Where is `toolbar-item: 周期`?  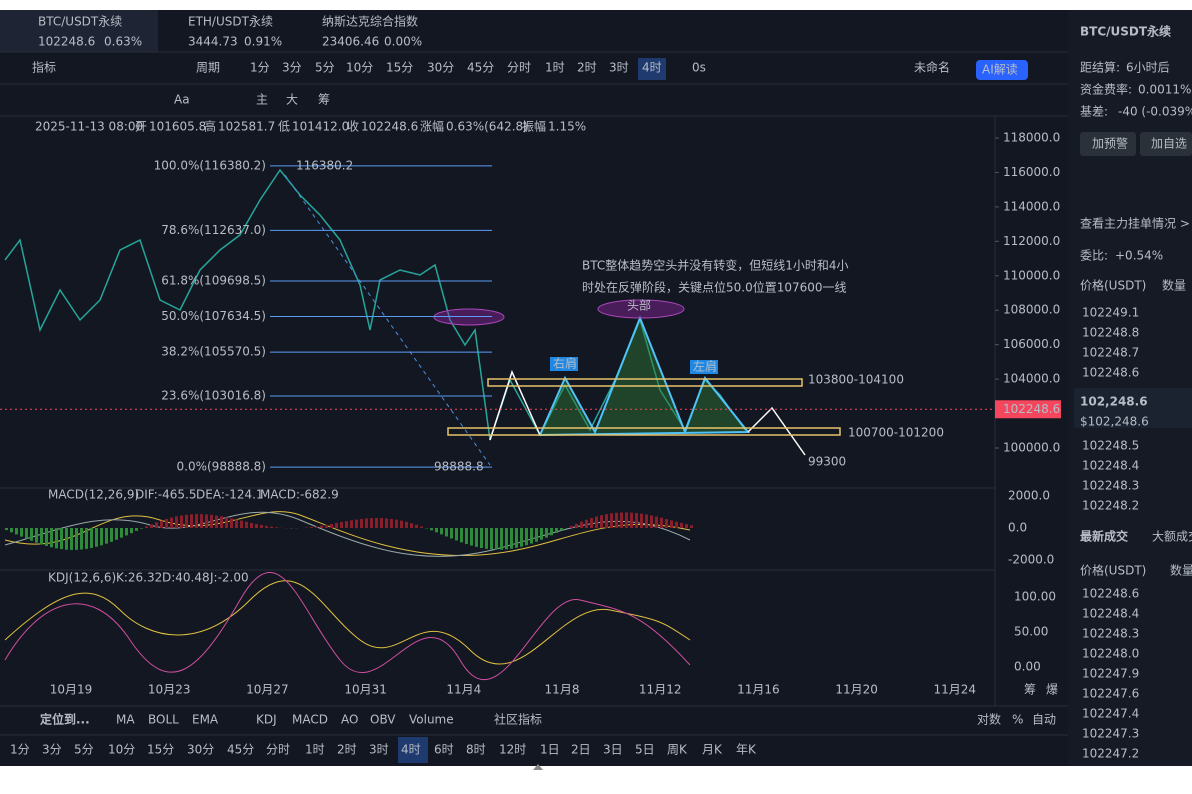 toolbar-item: 周期 is located at coordinates (208, 68).